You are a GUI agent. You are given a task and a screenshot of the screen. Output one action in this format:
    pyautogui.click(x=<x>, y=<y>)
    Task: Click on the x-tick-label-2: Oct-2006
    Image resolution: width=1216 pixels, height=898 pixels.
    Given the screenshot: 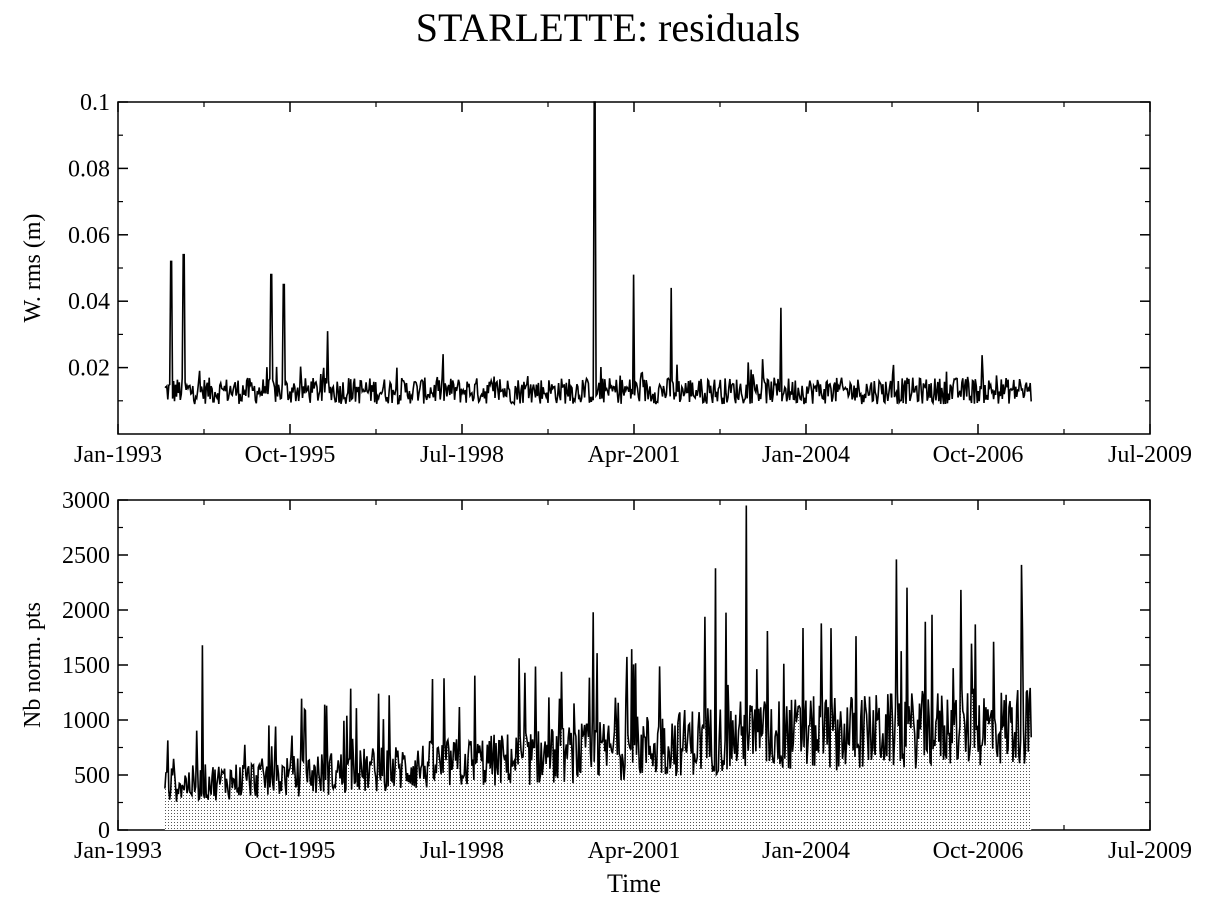 What is the action you would take?
    pyautogui.click(x=978, y=851)
    